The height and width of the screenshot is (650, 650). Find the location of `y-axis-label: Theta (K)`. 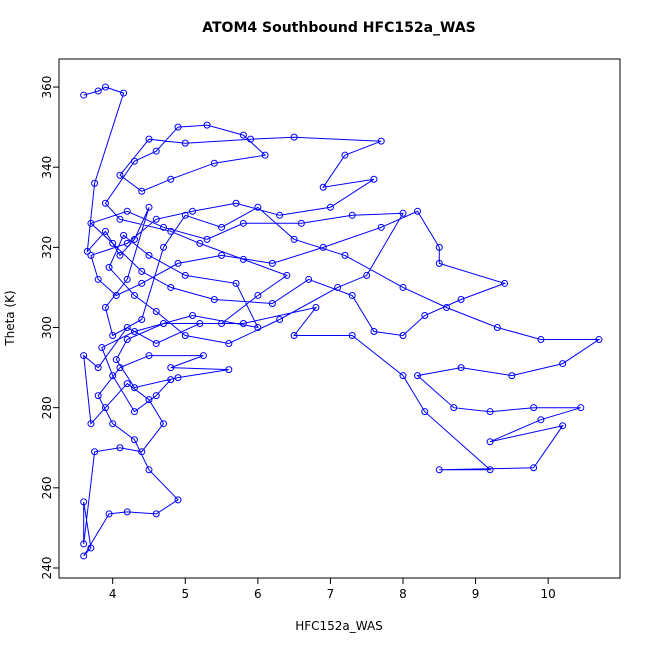

y-axis-label: Theta (K) is located at coordinates (10, 318).